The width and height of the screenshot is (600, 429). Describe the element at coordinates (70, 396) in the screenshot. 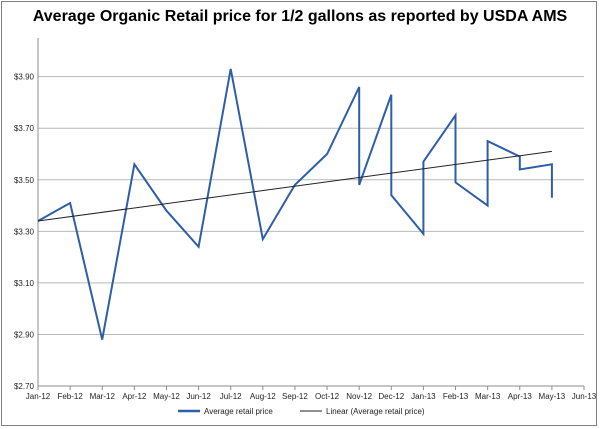

I see `x-tick-label: Feb-12` at that location.